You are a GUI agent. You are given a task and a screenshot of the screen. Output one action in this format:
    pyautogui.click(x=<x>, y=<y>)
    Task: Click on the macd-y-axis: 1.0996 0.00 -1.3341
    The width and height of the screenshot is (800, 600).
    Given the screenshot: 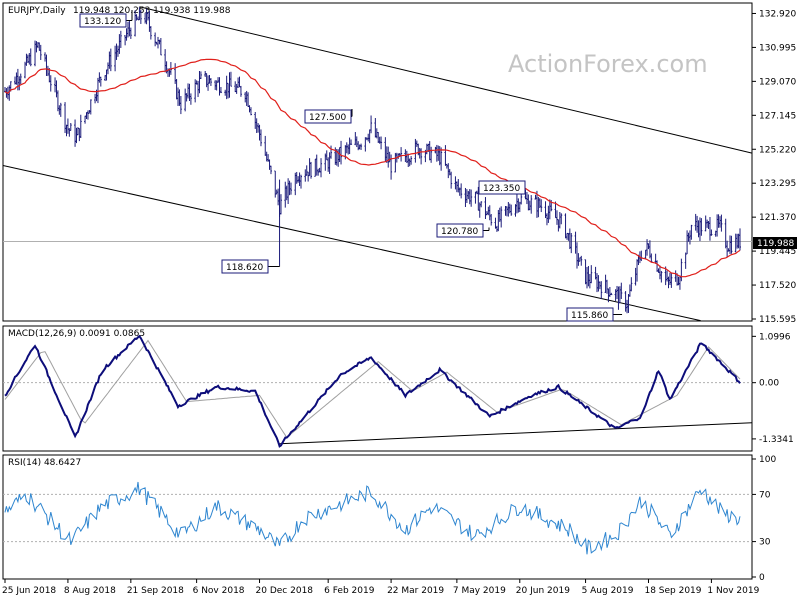 What is the action you would take?
    pyautogui.click(x=773, y=388)
    